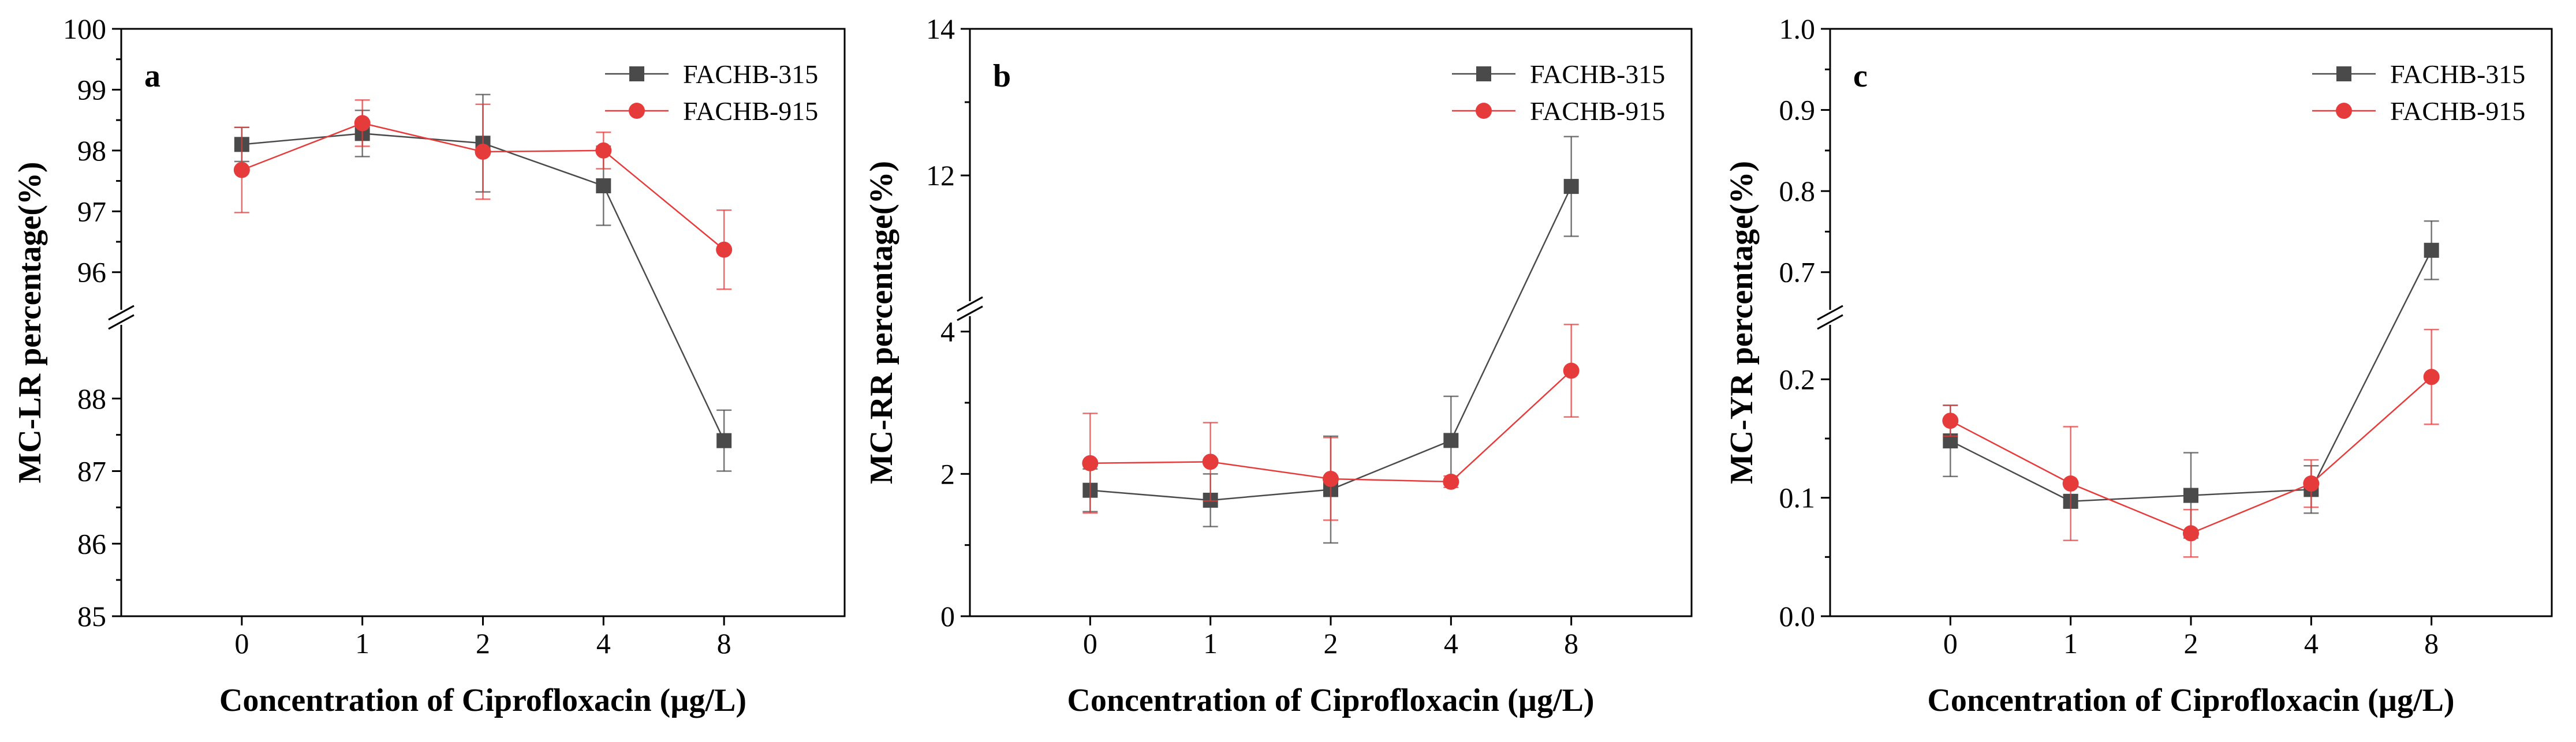 The image size is (2576, 742). I want to click on y-tick-label: 14, so click(940, 29).